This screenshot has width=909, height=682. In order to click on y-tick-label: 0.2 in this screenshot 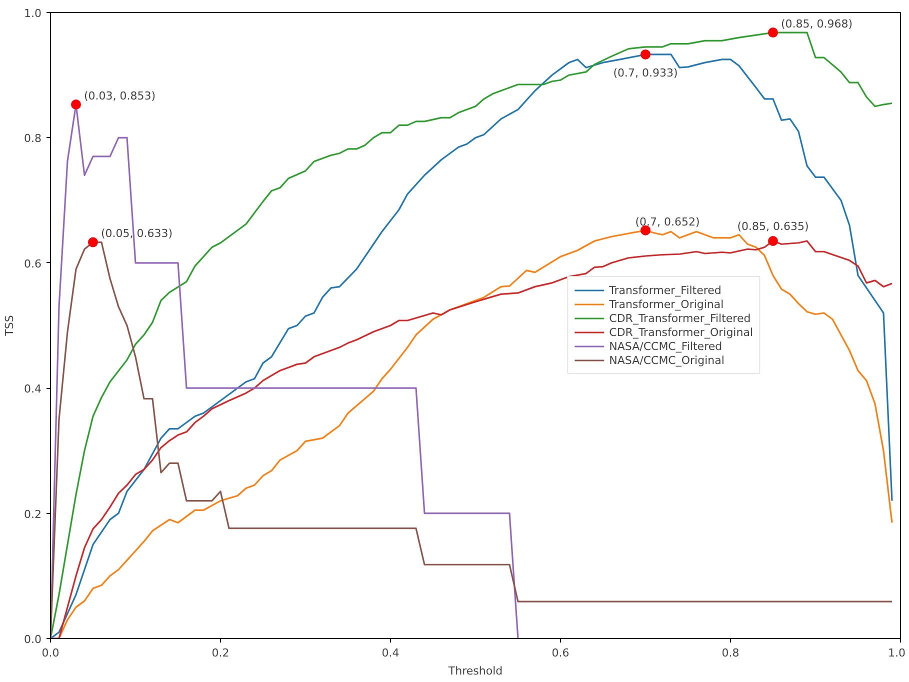, I will do `click(33, 514)`.